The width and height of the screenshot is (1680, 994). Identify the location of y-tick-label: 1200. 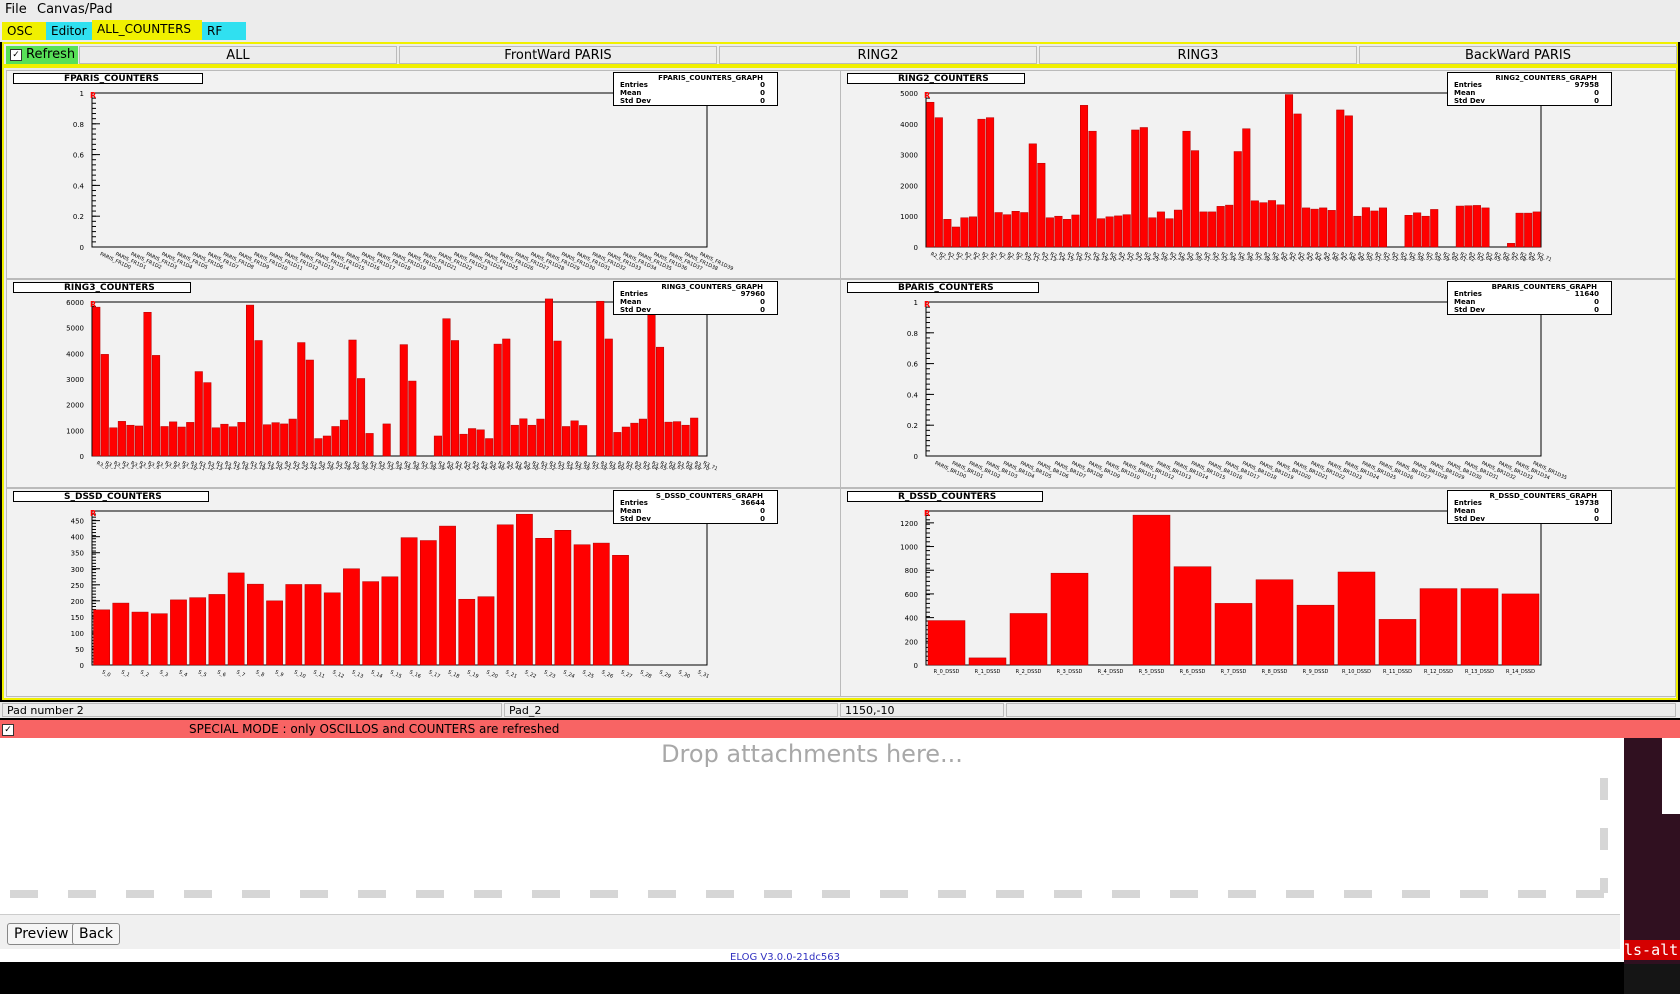
(909, 524).